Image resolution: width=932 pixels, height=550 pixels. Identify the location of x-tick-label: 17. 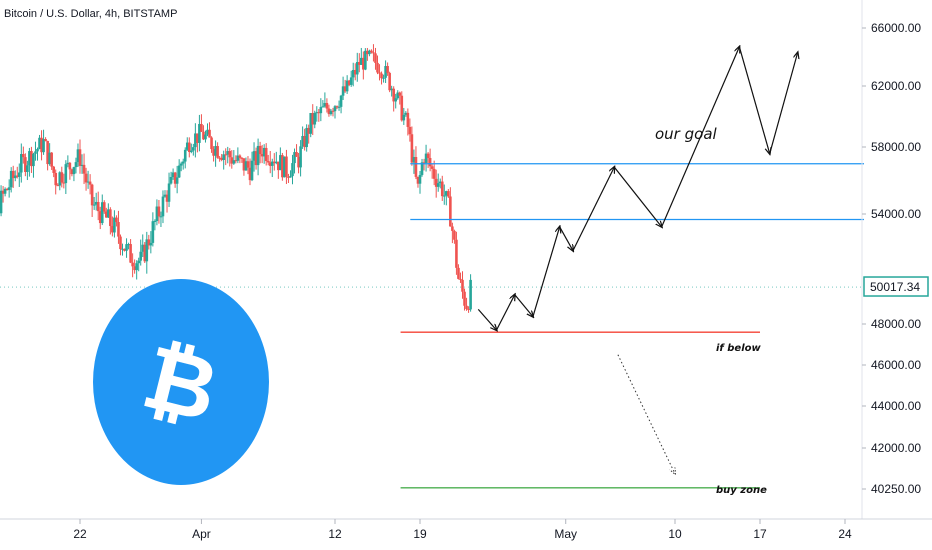
(760, 534).